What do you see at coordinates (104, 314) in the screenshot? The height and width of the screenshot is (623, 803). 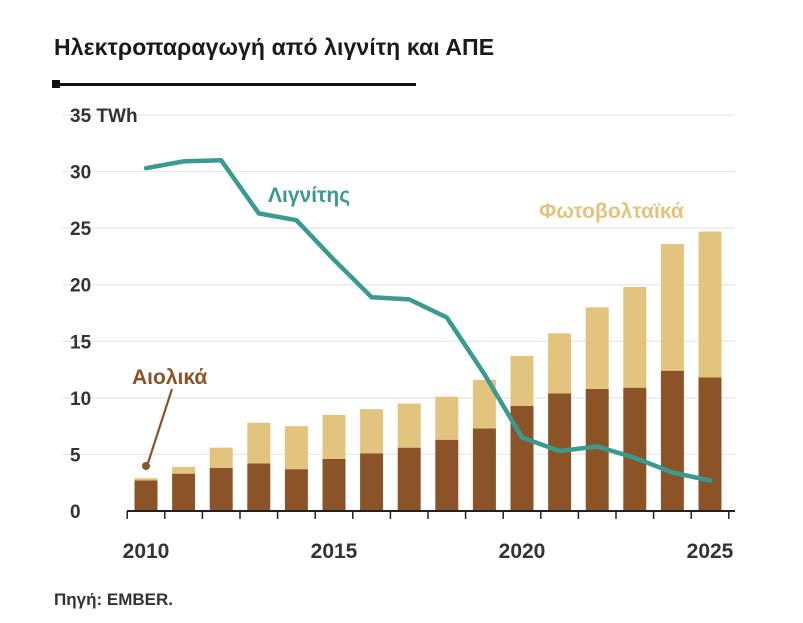 I see `y-tick-labels: 0 5 10 15 20 25 30 35 TWh` at bounding box center [104, 314].